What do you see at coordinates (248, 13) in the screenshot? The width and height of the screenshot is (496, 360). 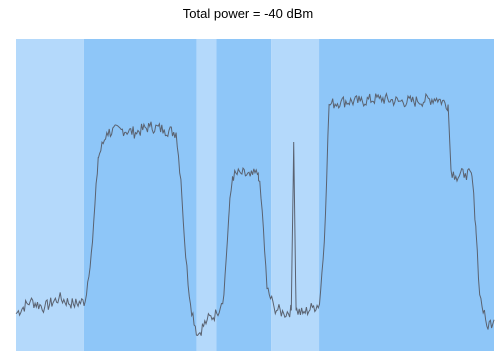 I see `chart-title: Total power = -40 dBm` at bounding box center [248, 13].